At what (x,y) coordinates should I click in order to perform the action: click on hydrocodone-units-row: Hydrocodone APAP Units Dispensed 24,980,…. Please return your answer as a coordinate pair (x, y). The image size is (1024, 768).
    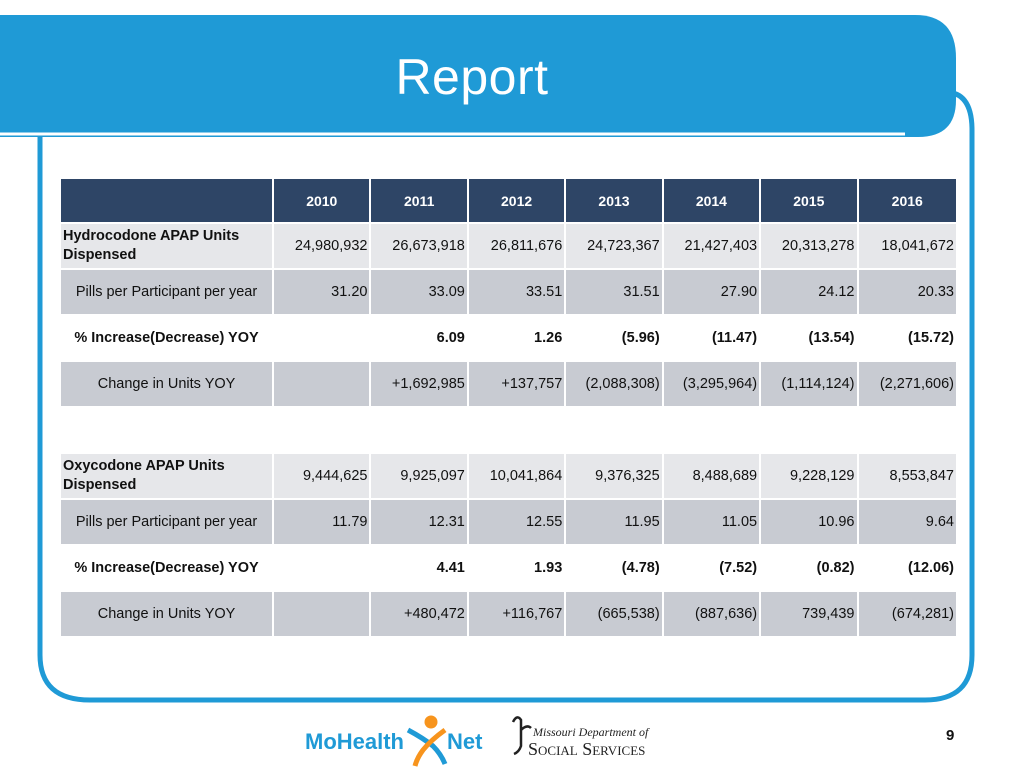
    Looking at the image, I should click on (508, 247).